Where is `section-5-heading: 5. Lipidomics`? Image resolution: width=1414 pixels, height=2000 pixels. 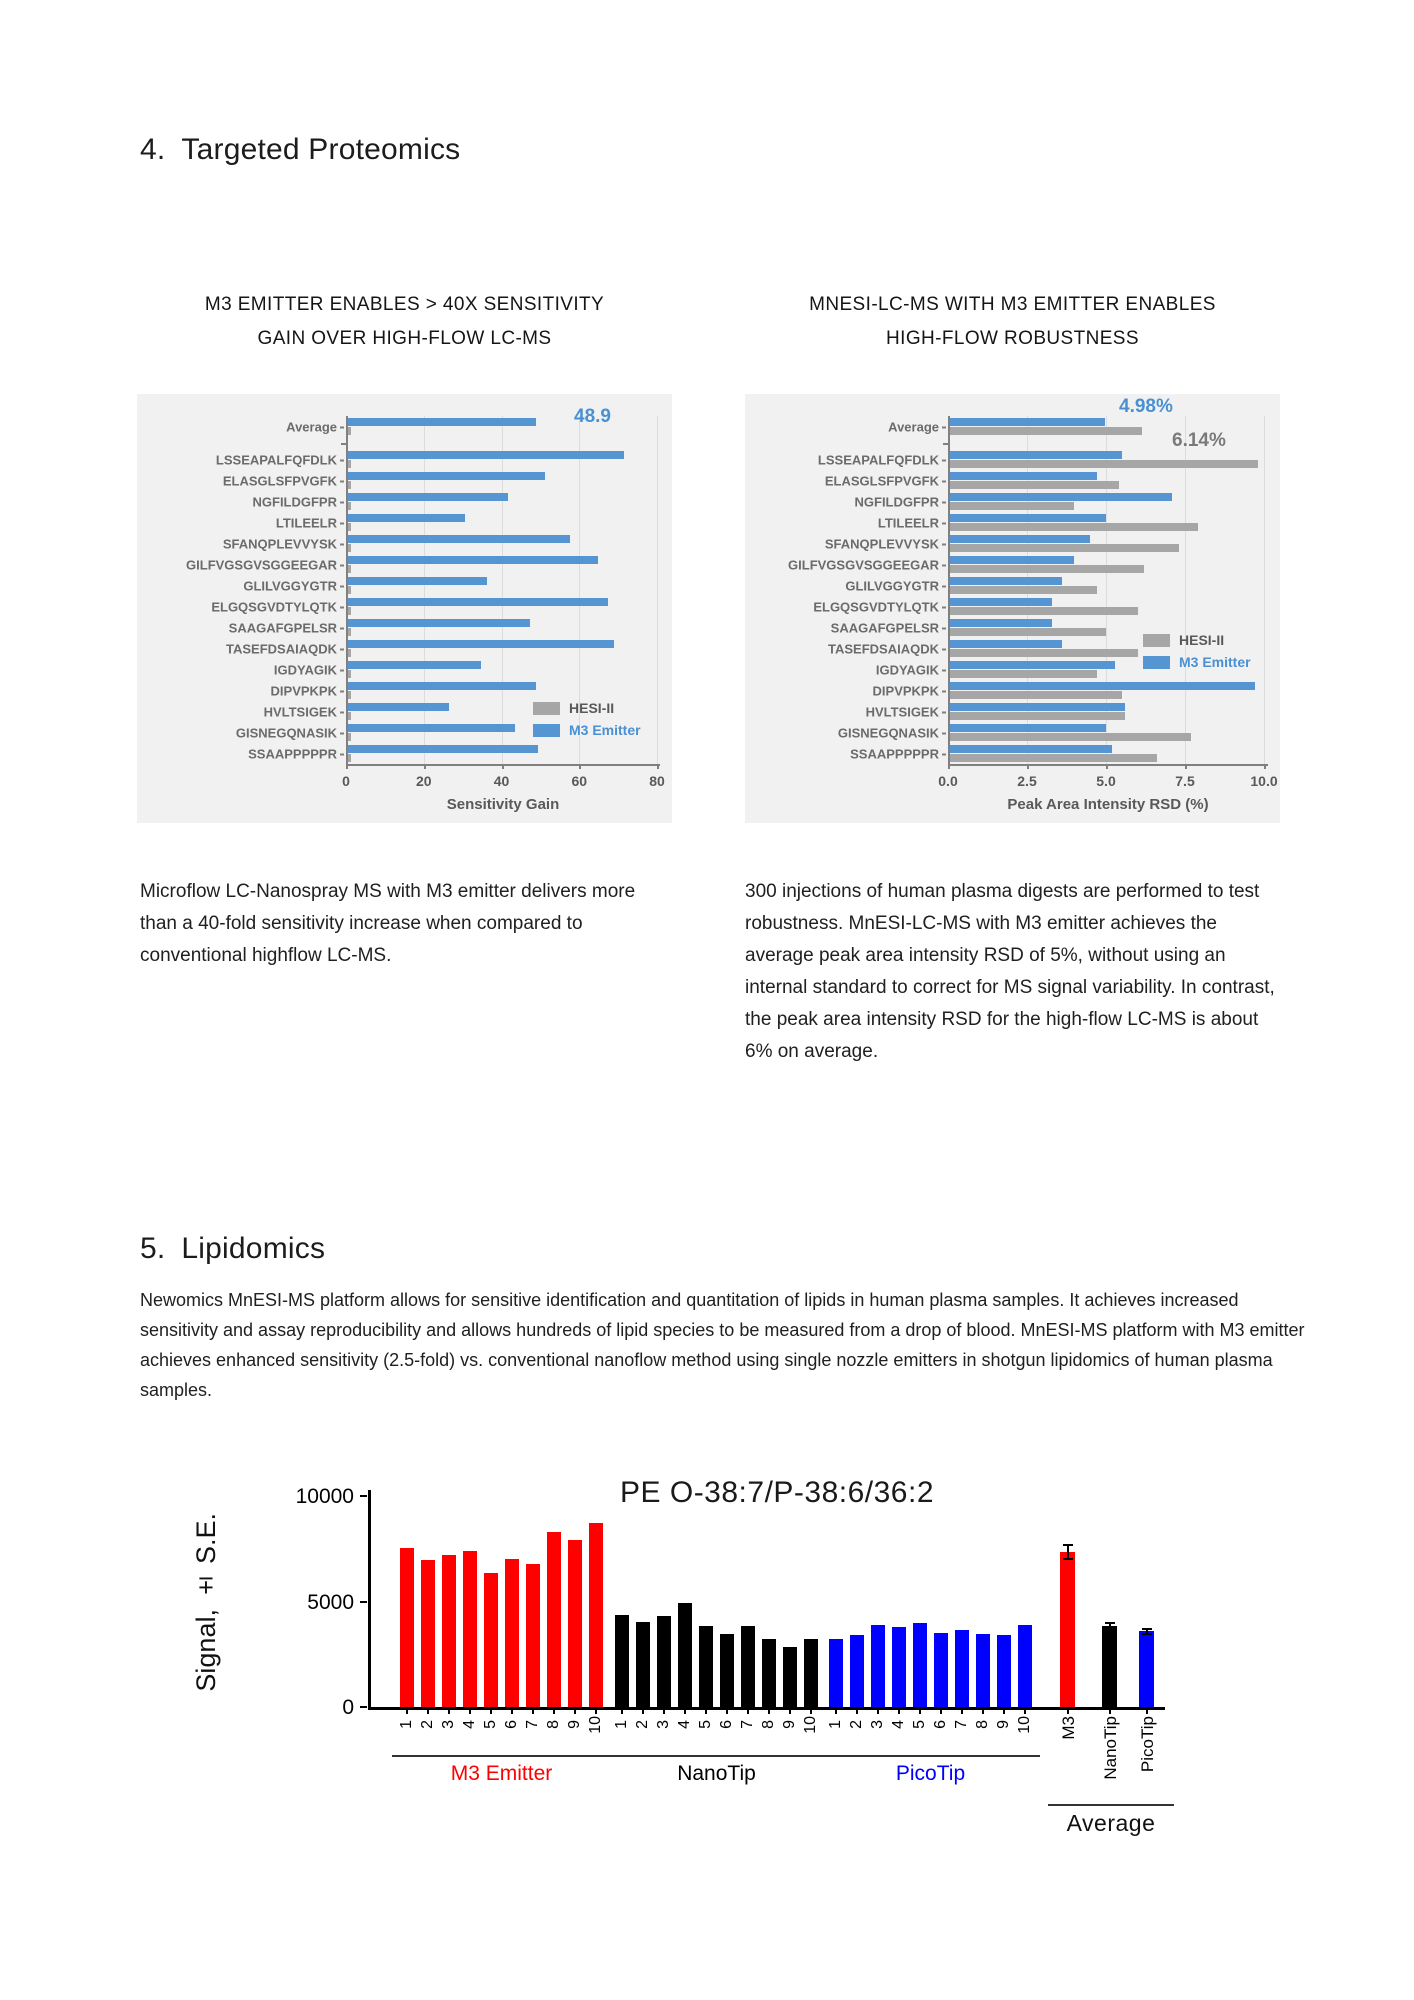 section-5-heading: 5. Lipidomics is located at coordinates (232, 1249).